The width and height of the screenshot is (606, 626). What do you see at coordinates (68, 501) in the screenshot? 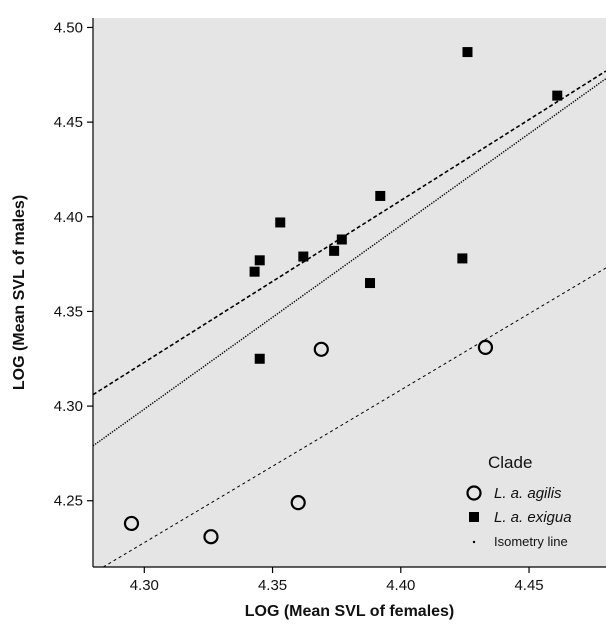
I see `y-tick-label-0: 4.25` at bounding box center [68, 501].